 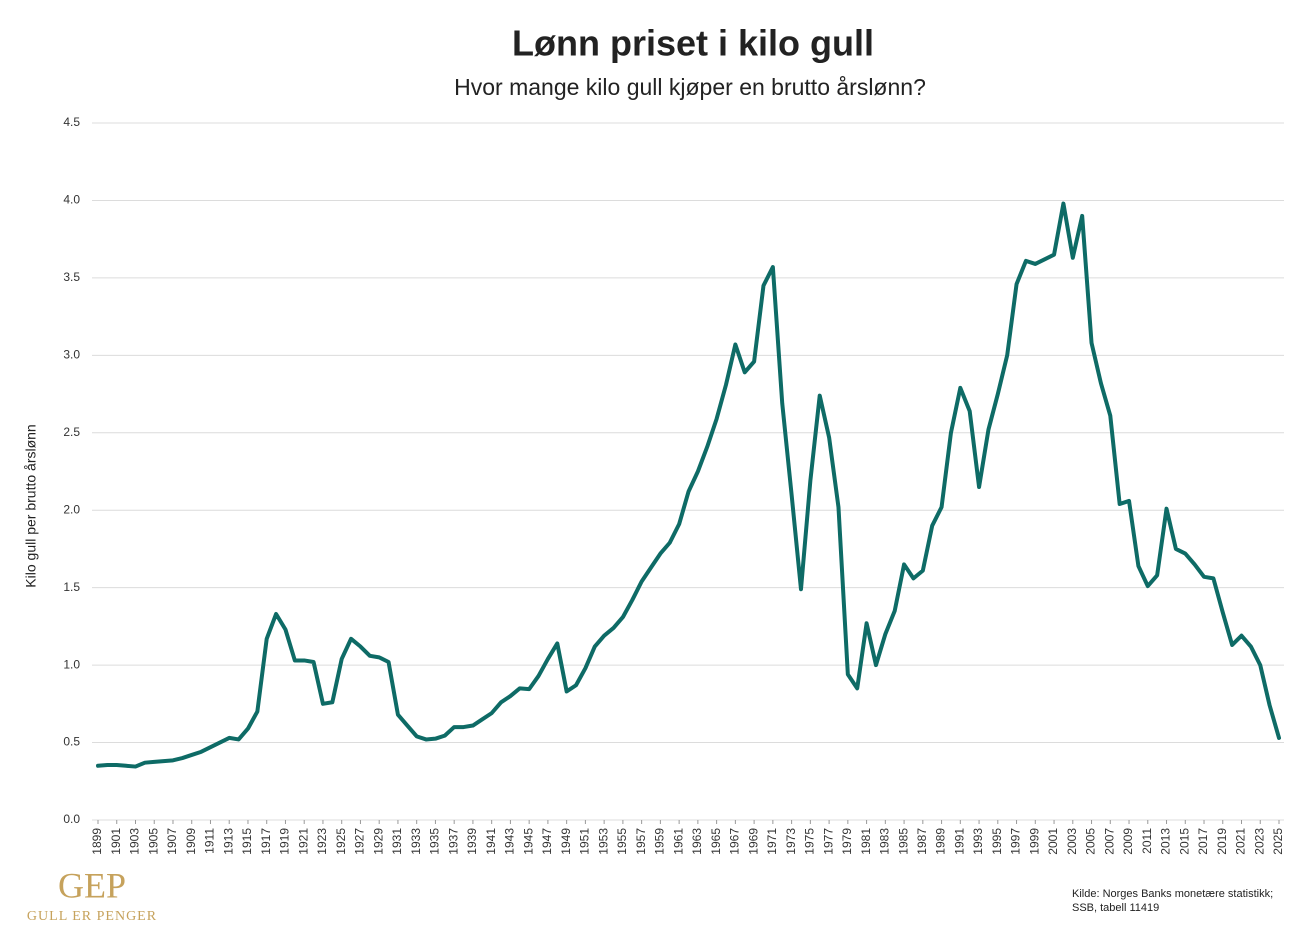 What do you see at coordinates (1115, 908) in the screenshot?
I see `source-note: SSB, tabell 11419` at bounding box center [1115, 908].